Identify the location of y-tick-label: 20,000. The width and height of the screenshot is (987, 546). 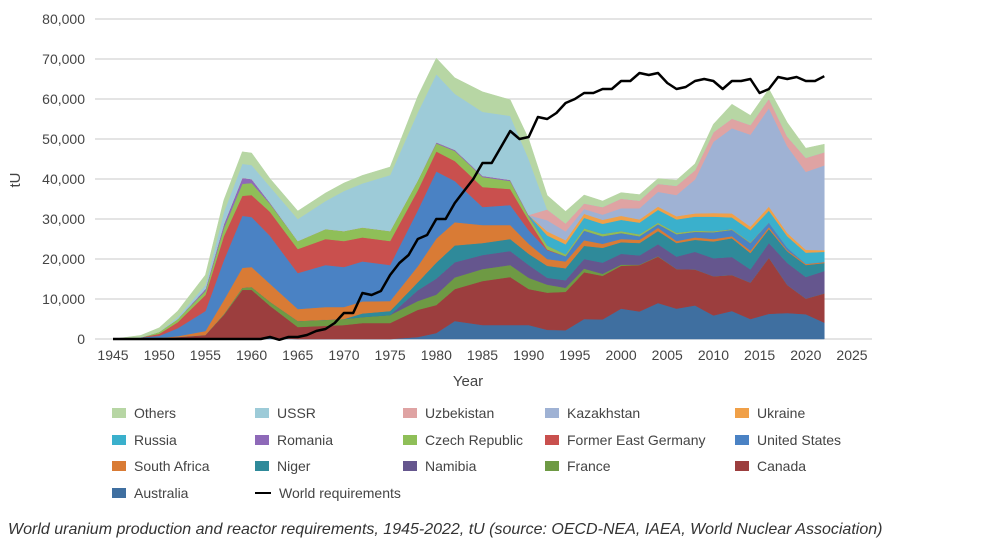
(63, 259).